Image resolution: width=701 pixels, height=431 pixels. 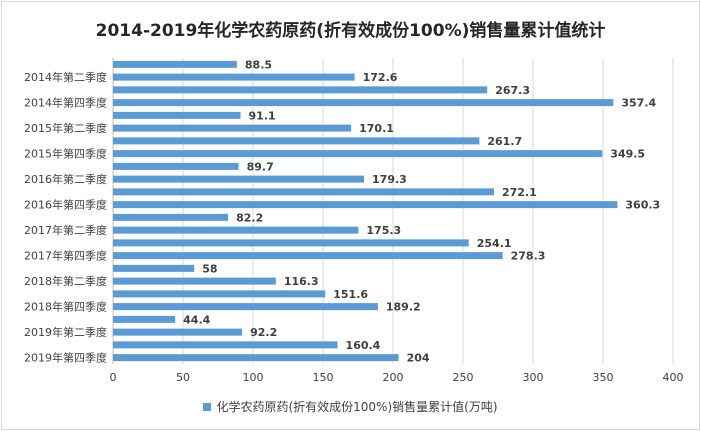 What do you see at coordinates (512, 90) in the screenshot?
I see `data-label: 267.3` at bounding box center [512, 90].